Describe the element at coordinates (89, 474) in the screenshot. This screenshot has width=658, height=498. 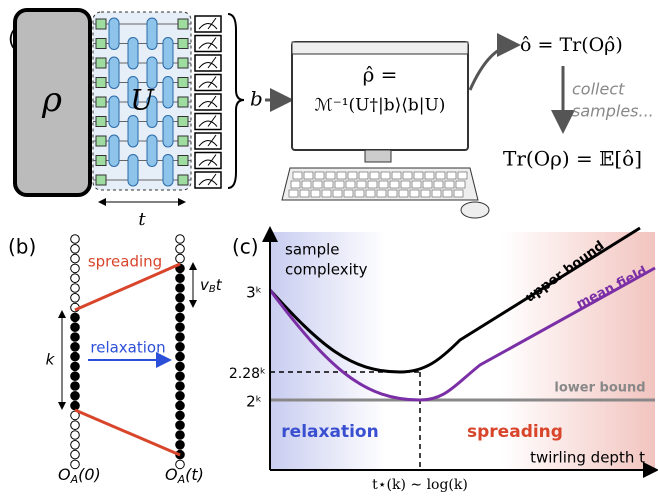
I see `argument: (0)` at that location.